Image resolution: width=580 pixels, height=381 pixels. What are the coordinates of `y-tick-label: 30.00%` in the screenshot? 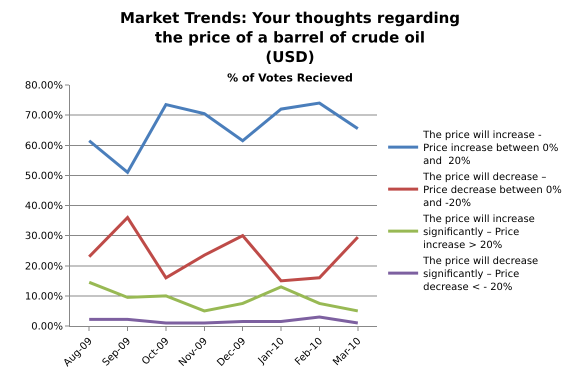 It's located at (43, 236).